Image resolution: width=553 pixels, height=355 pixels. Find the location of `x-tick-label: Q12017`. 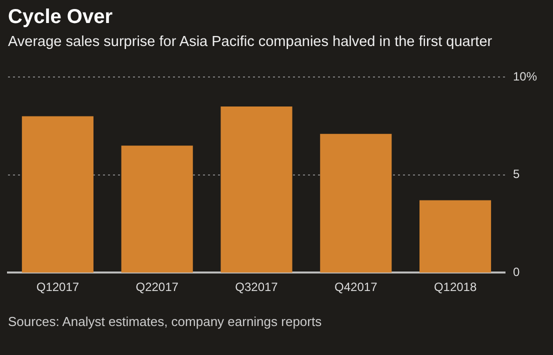

x-tick-label: Q12017 is located at coordinates (58, 287).